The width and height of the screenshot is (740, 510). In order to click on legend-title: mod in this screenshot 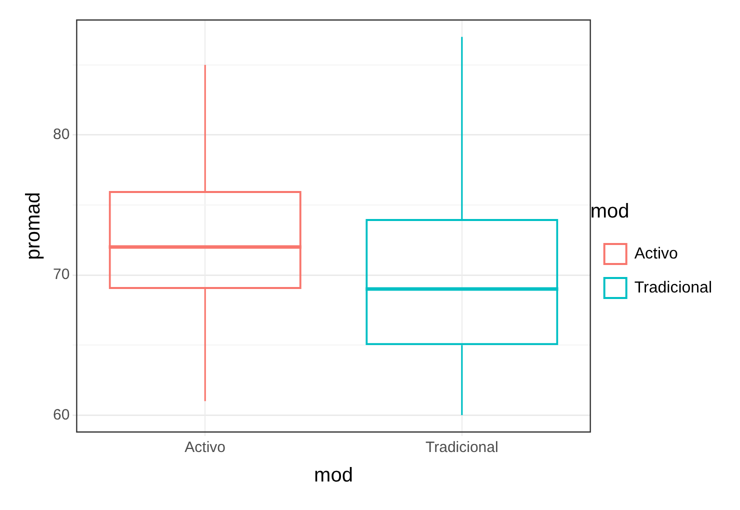, I will do `click(610, 211)`.